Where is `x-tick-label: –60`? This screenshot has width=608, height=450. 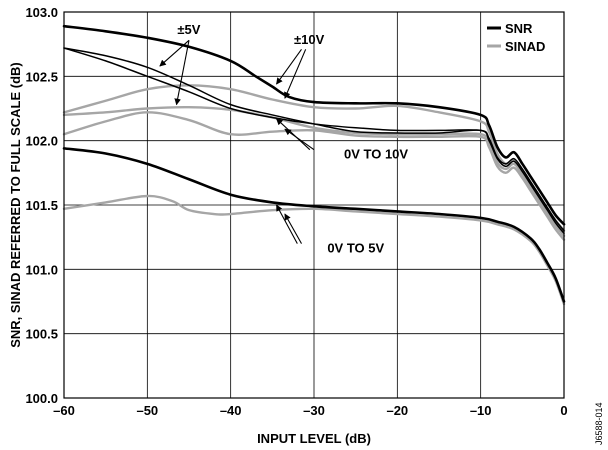 x-tick-label: –60 is located at coordinates (64, 410).